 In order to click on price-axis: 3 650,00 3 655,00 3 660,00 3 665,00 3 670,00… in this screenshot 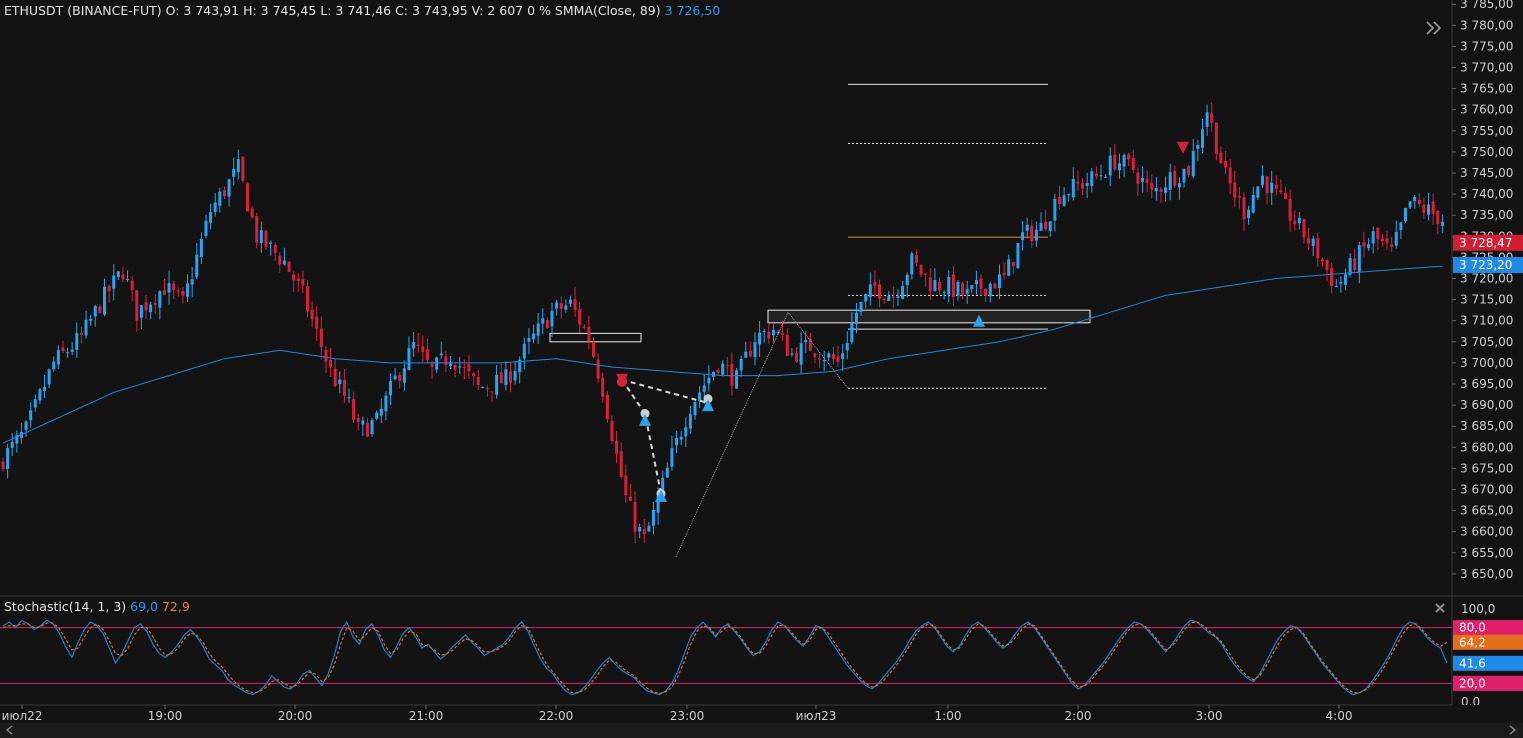, I will do `click(1487, 361)`.